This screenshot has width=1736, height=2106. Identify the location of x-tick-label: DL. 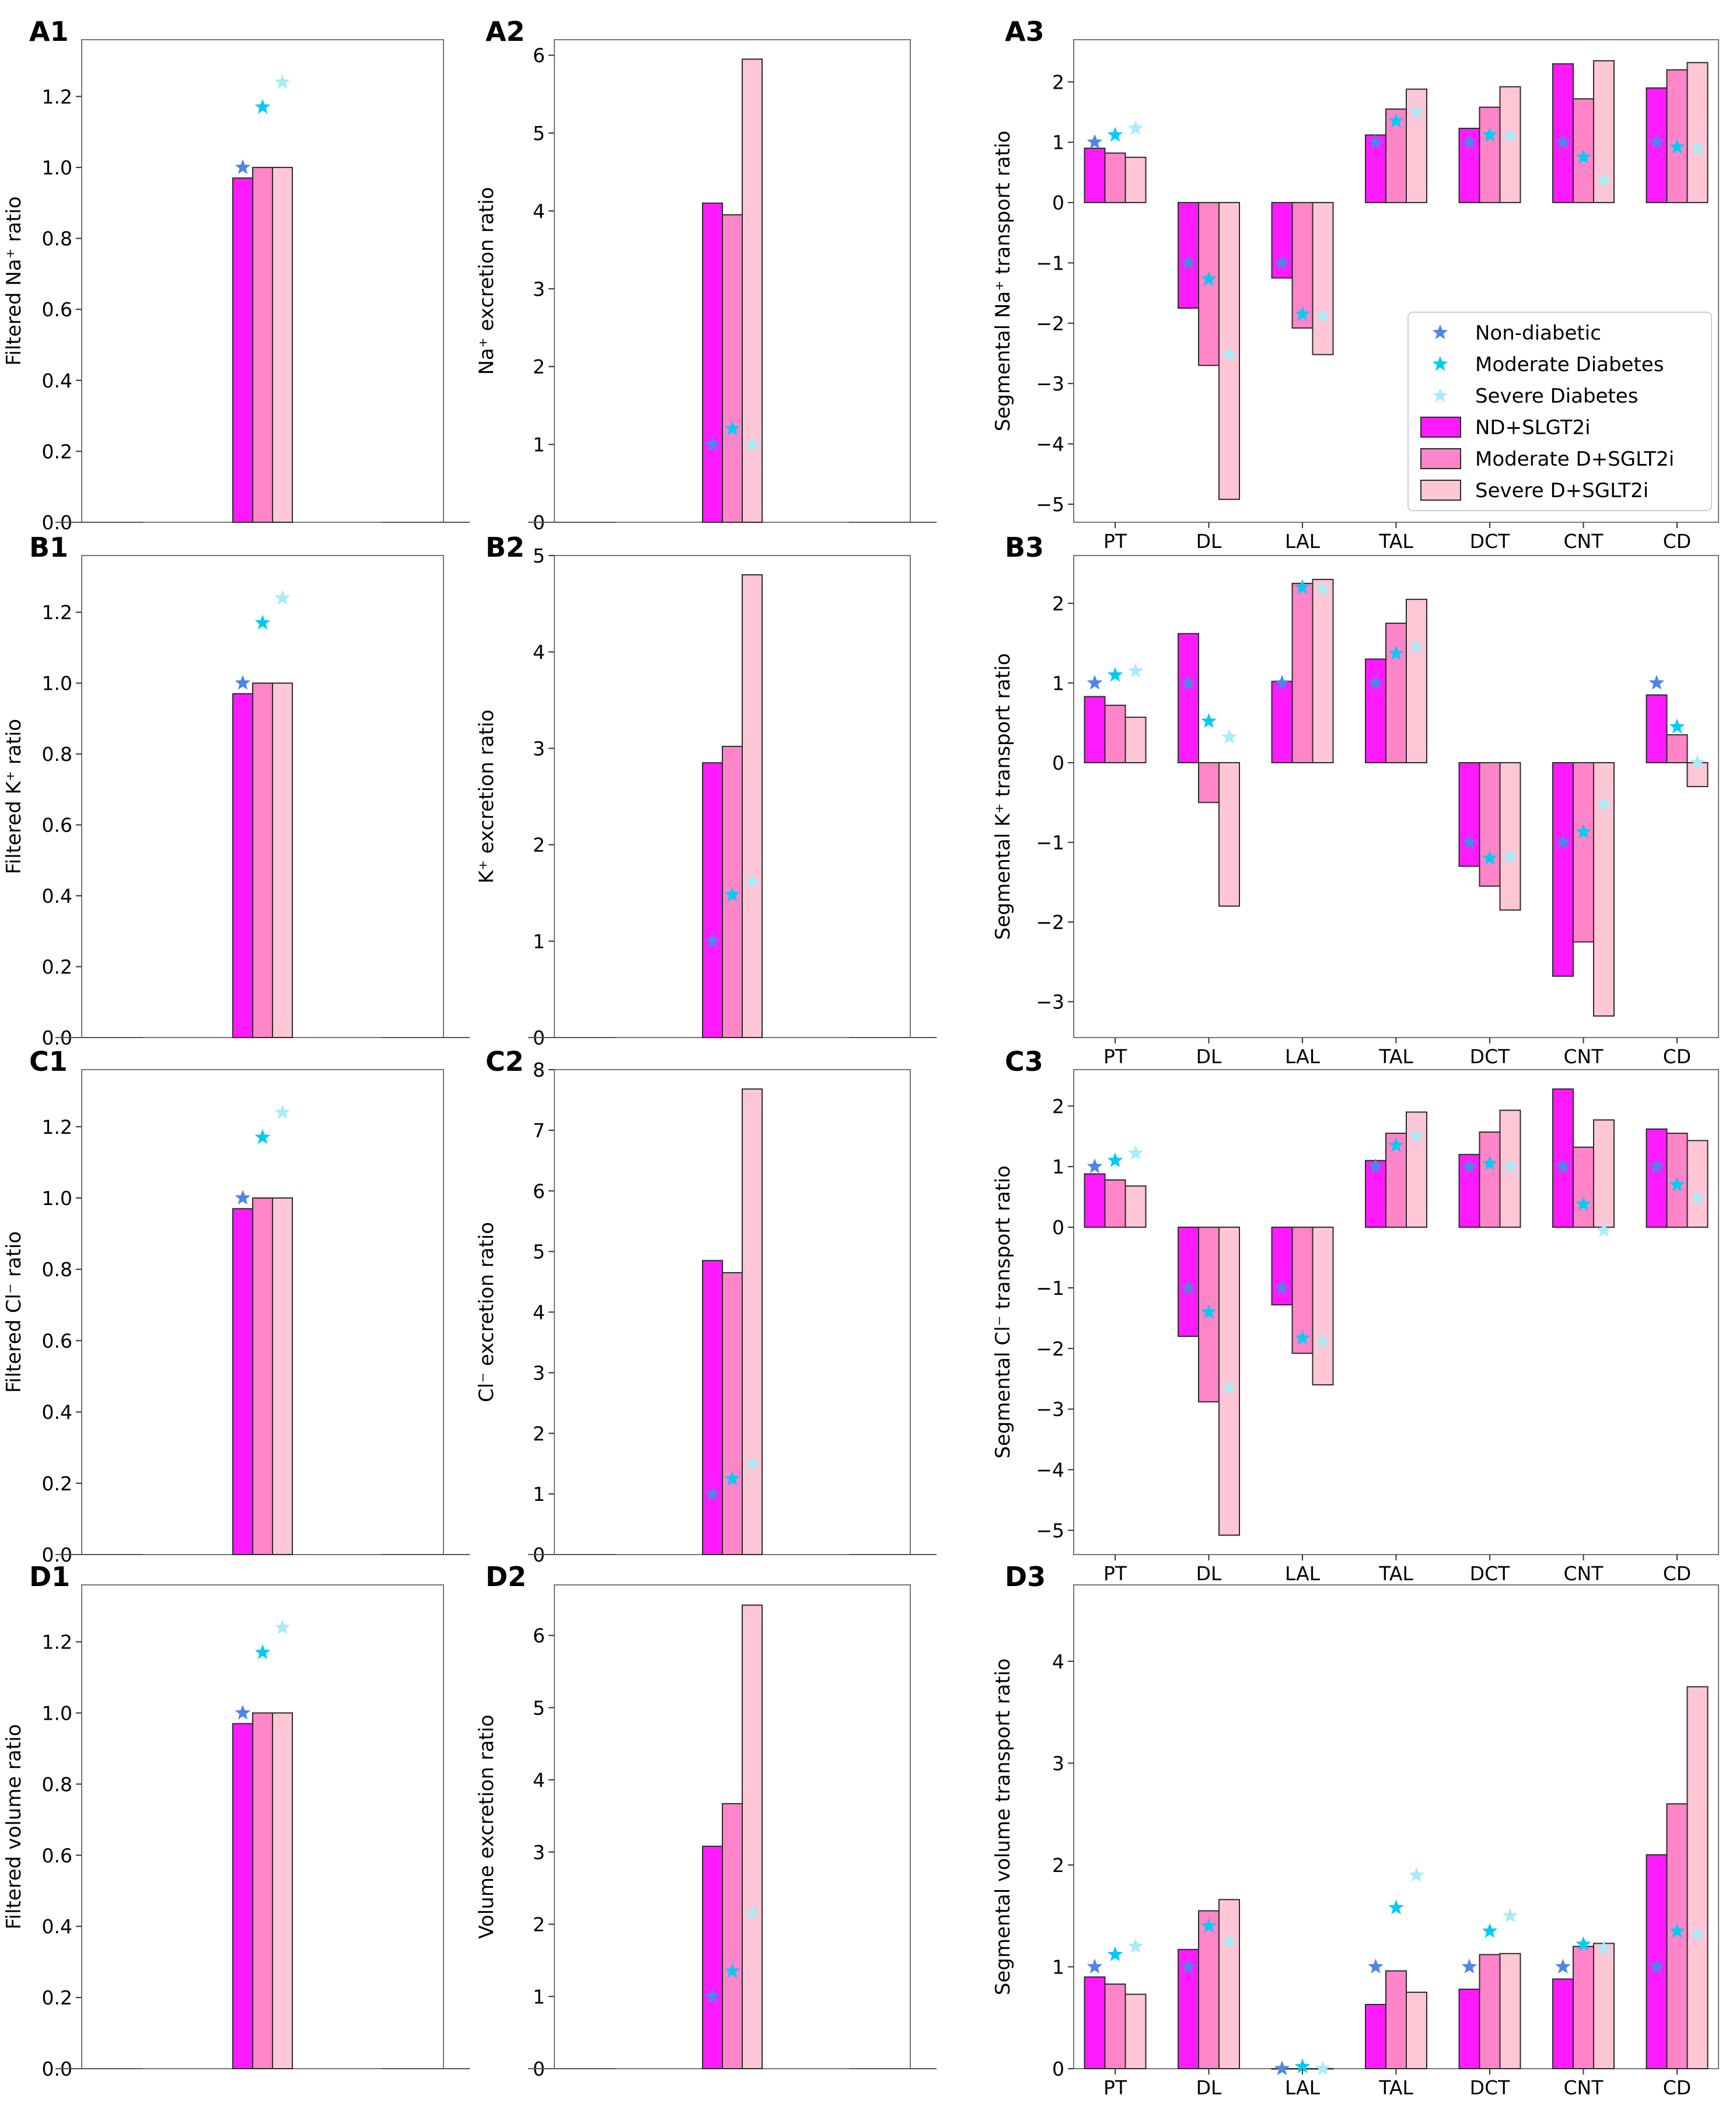
(1209, 541).